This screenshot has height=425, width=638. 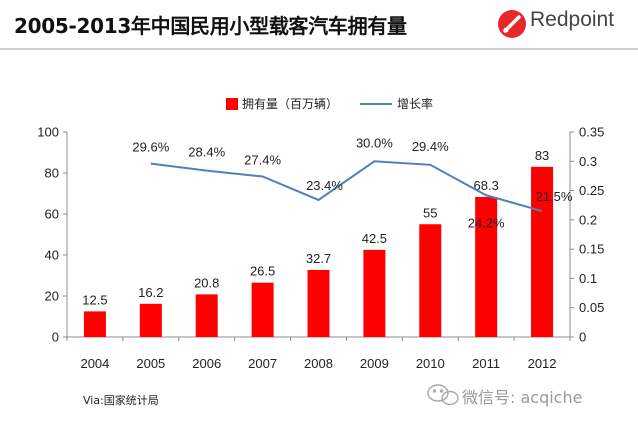 What do you see at coordinates (262, 363) in the screenshot?
I see `x-tick-label: 2007` at bounding box center [262, 363].